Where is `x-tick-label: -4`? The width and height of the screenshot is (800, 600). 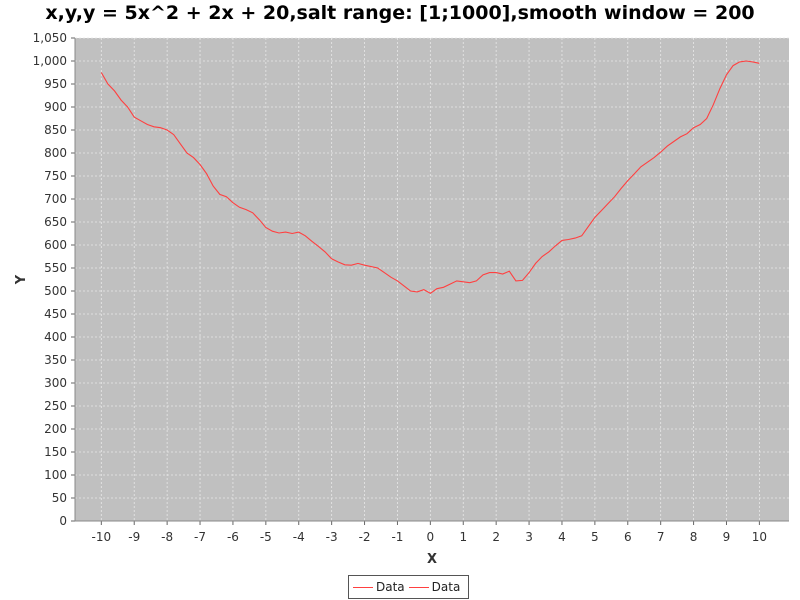 x-tick-label: -4 is located at coordinates (299, 537).